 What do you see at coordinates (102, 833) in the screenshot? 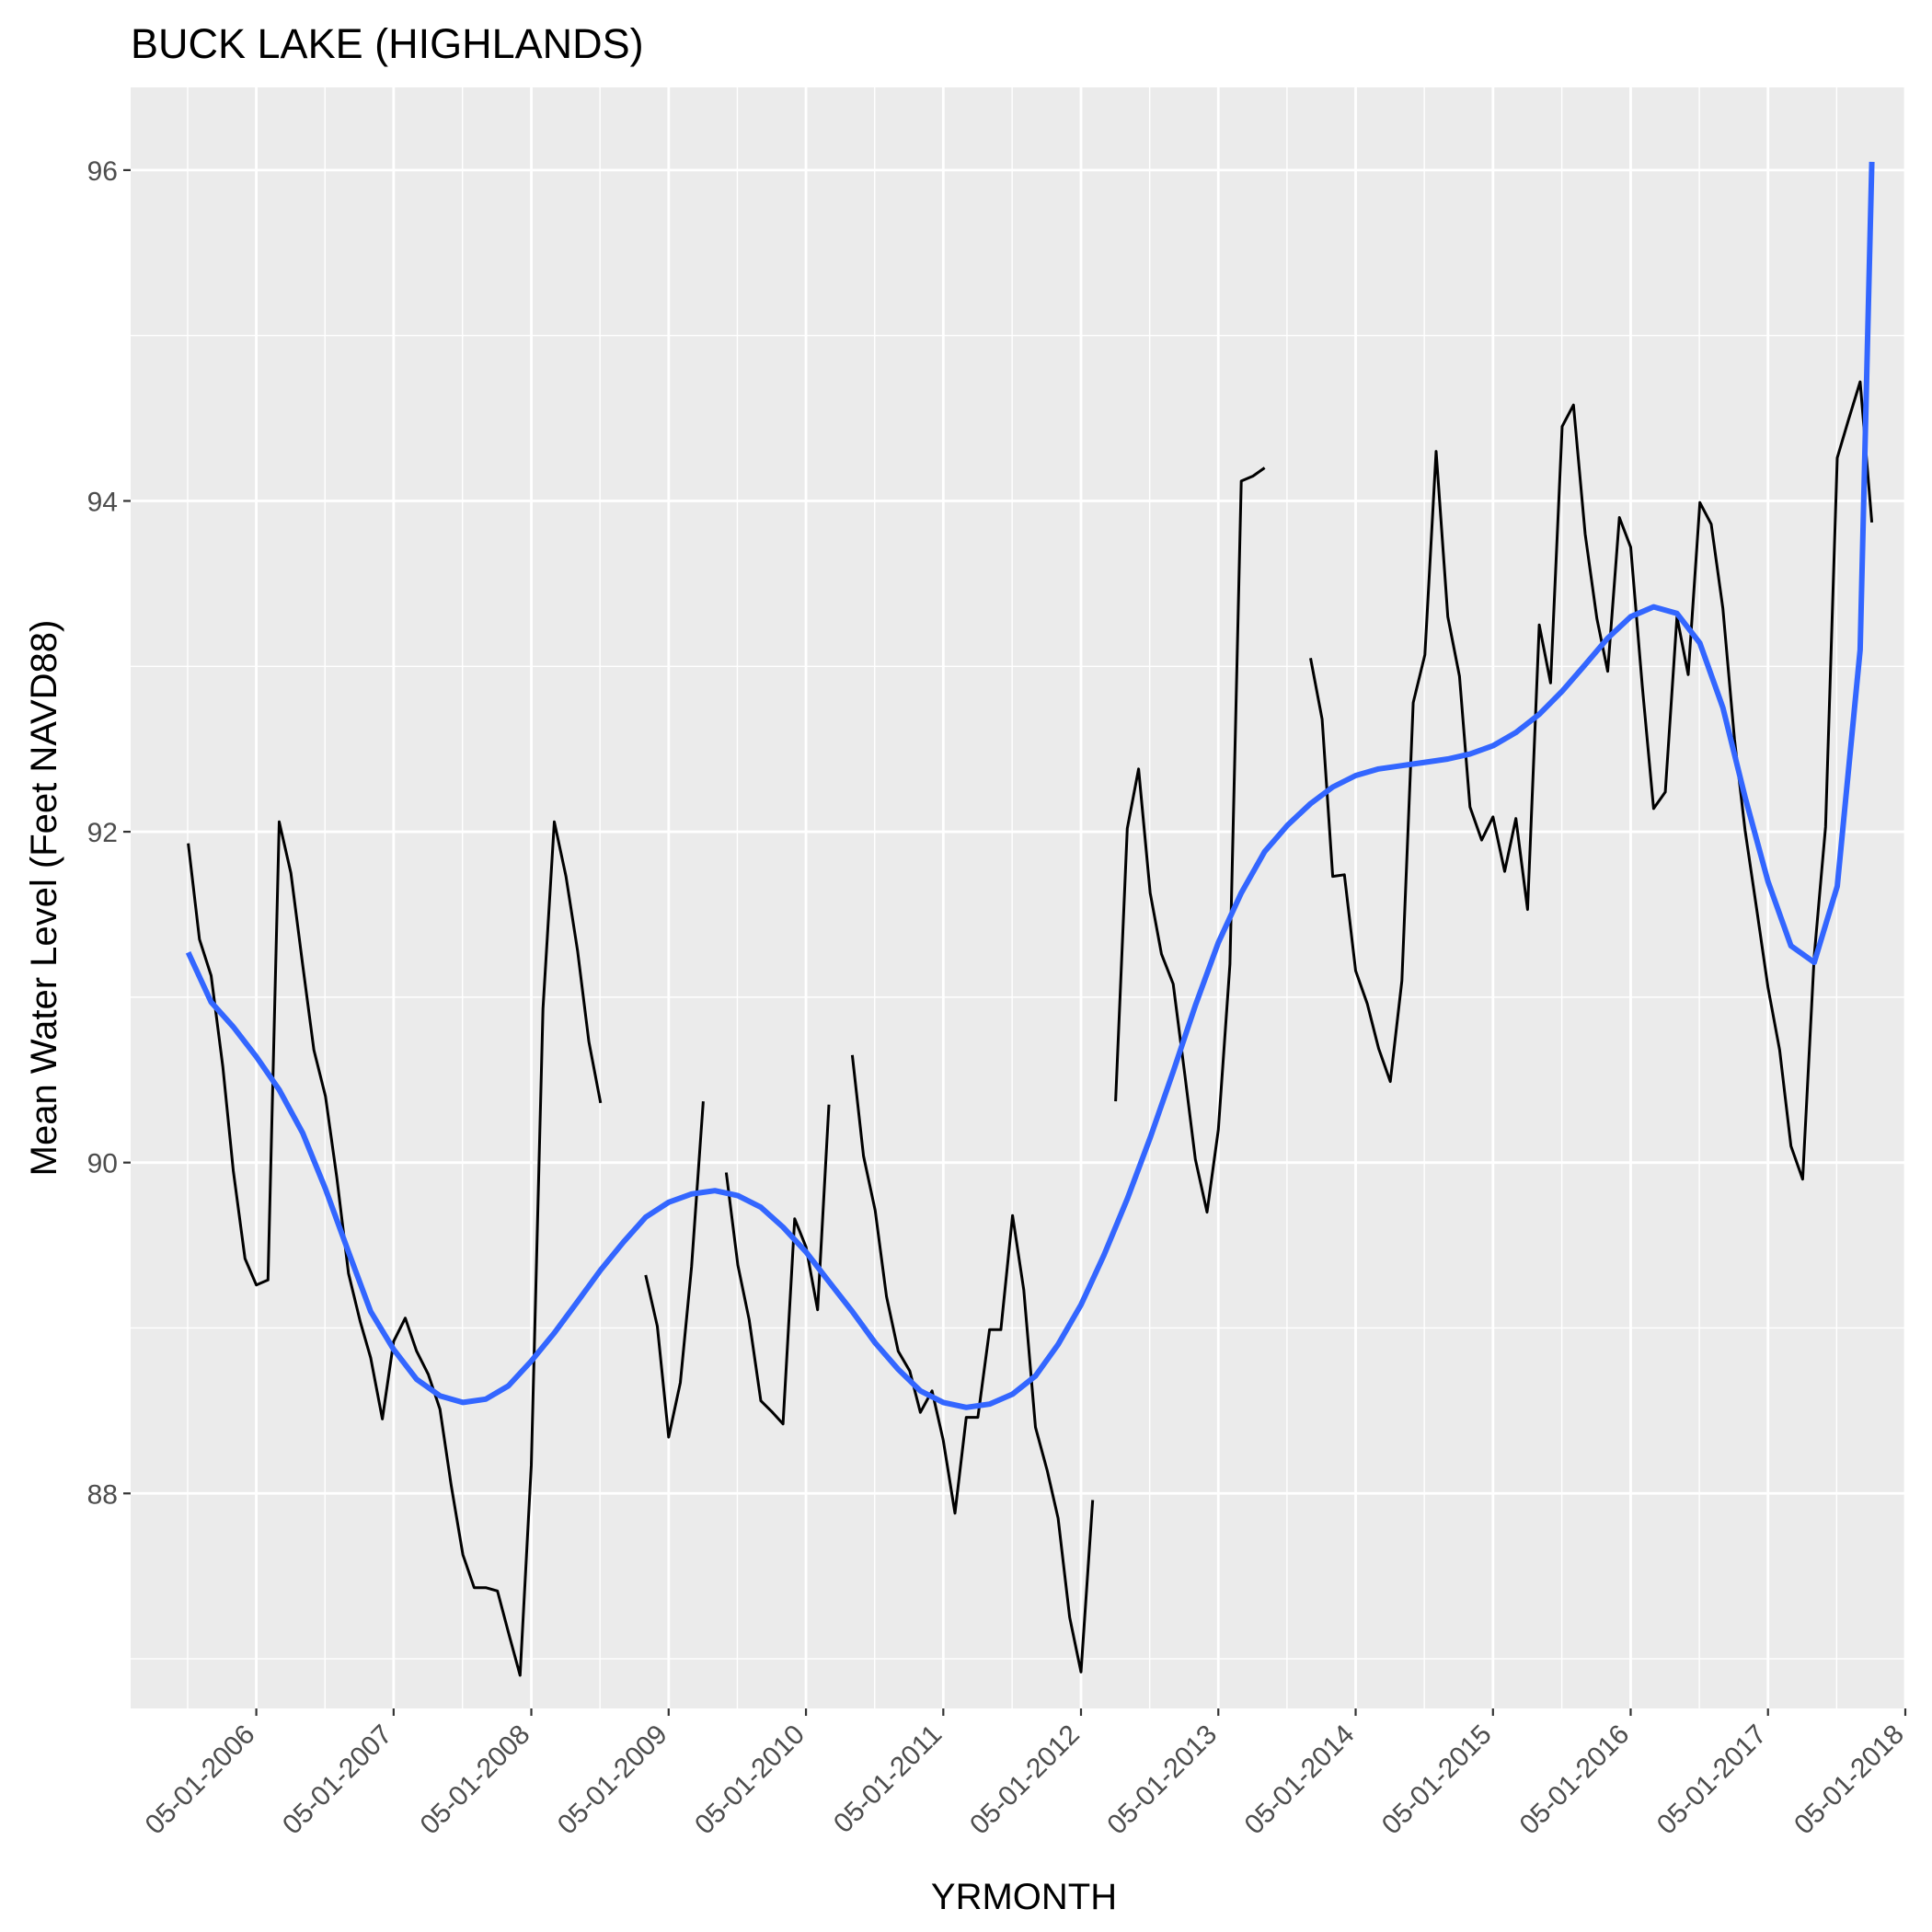
I see `y-tick-label-92: 92` at bounding box center [102, 833].